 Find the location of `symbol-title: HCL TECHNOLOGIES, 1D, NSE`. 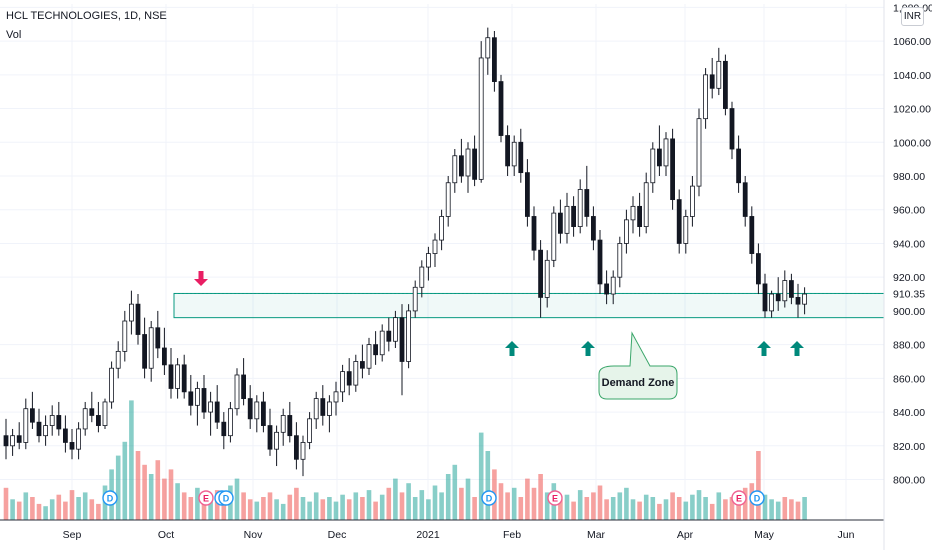

symbol-title: HCL TECHNOLOGIES, 1D, NSE is located at coordinates (86, 16).